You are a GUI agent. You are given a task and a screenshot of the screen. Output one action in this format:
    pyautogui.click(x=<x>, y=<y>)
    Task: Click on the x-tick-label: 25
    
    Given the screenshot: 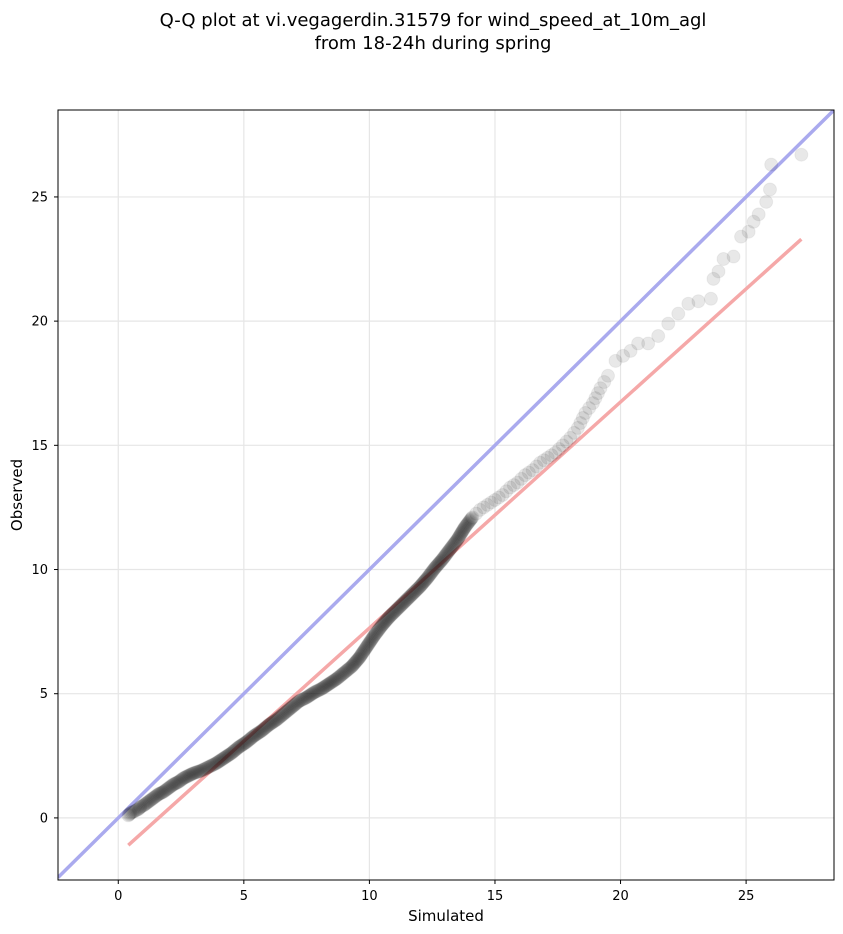 What is the action you would take?
    pyautogui.click(x=746, y=896)
    